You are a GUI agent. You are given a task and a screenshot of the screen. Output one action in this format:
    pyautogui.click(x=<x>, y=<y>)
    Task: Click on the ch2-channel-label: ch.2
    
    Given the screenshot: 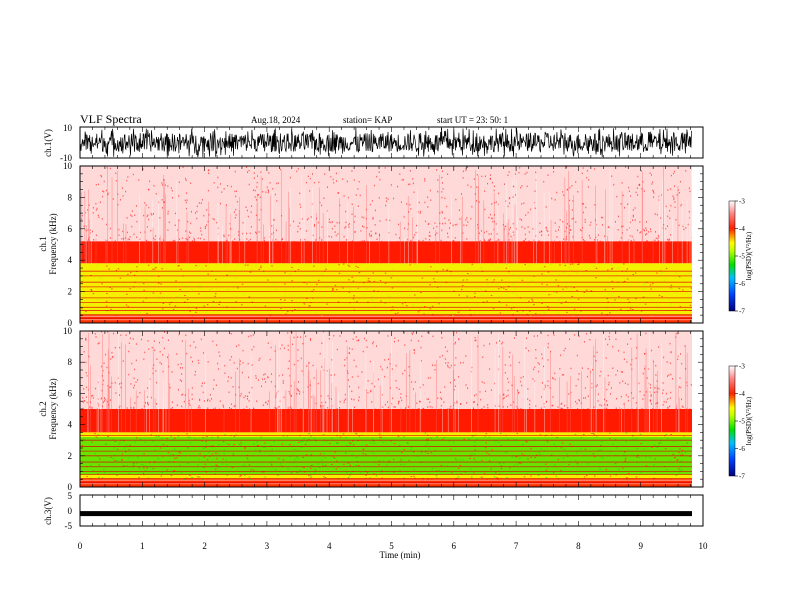 What is the action you would take?
    pyautogui.click(x=43, y=408)
    